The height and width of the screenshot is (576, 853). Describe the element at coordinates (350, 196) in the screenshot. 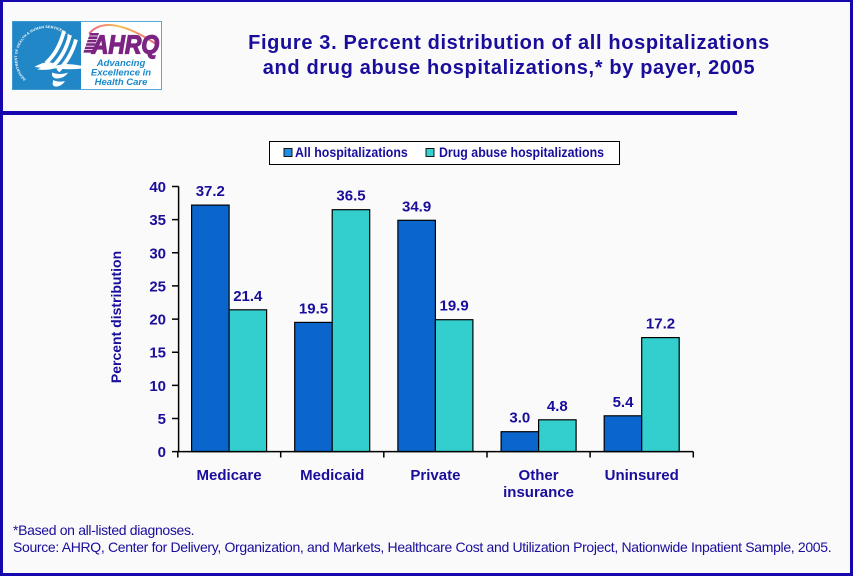

I see `svg-text: 36.5` at that location.